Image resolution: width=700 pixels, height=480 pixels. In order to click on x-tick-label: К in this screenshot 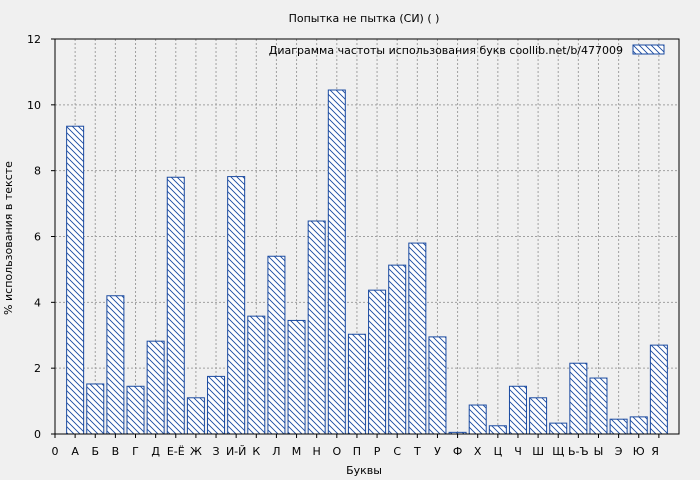, I will do `click(256, 451)`.